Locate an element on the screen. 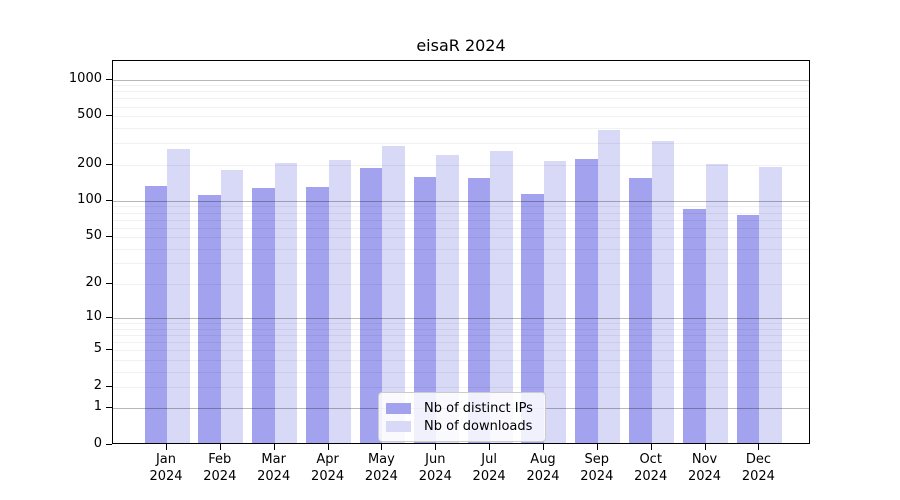 The height and width of the screenshot is (500, 900). x-axis-tick-label: Nov 2024 is located at coordinates (704, 468).